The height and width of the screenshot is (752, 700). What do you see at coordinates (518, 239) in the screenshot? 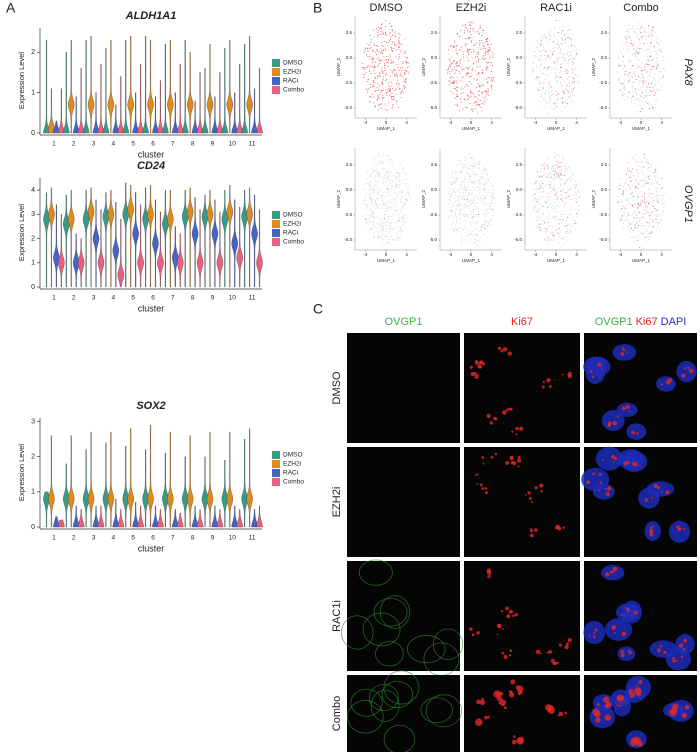
I see `y-tick-label: -5.0` at bounding box center [518, 239].